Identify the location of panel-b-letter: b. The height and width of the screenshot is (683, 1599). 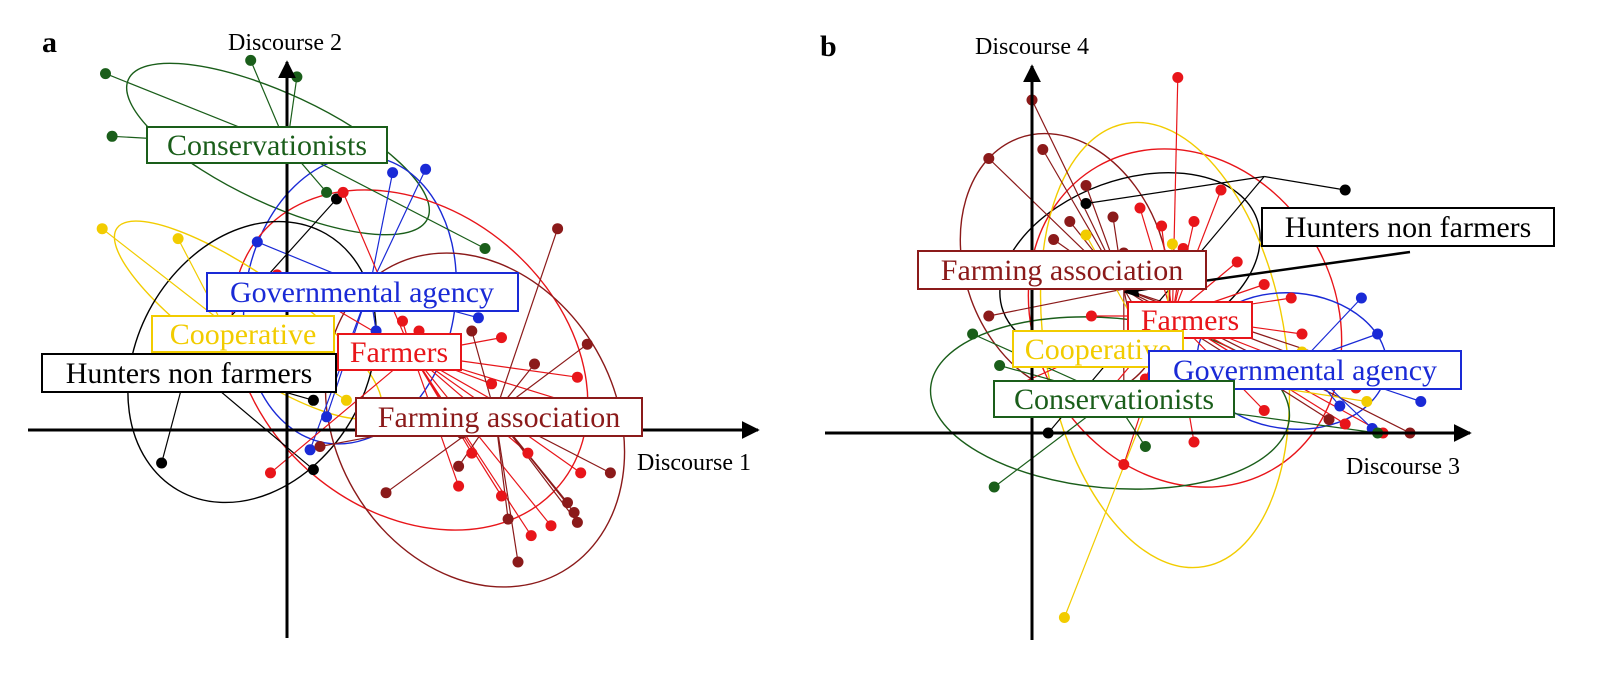
(828, 46).